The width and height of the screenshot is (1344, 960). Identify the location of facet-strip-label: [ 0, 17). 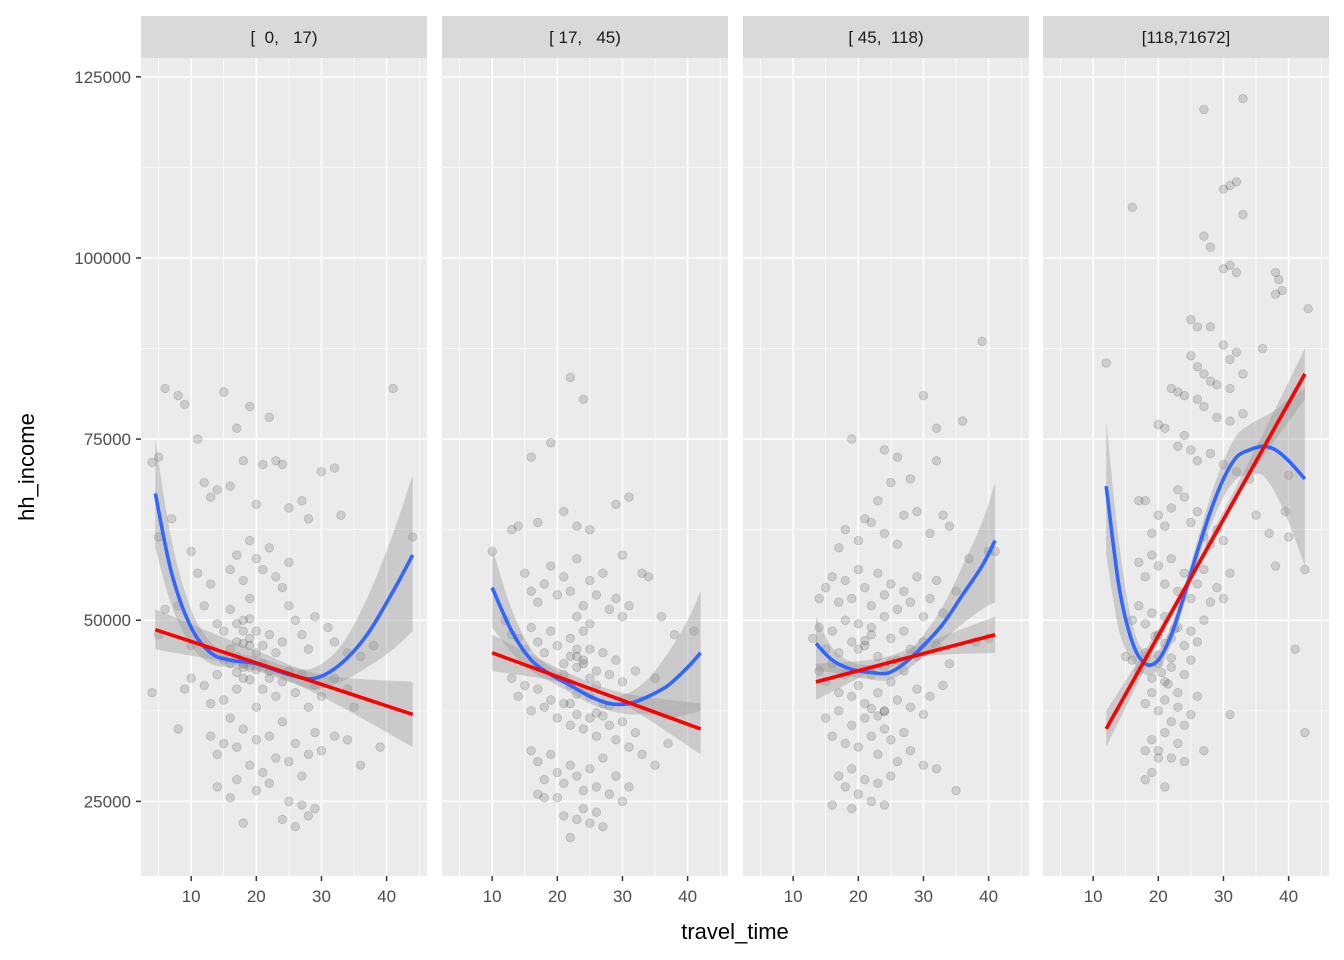
(283, 37).